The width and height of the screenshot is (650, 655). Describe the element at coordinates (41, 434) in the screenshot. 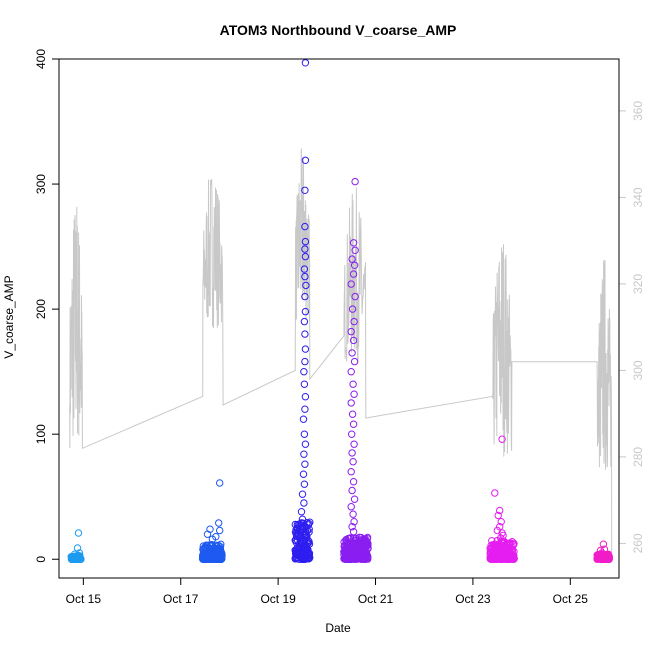

I see `y-tick-label: 100` at that location.